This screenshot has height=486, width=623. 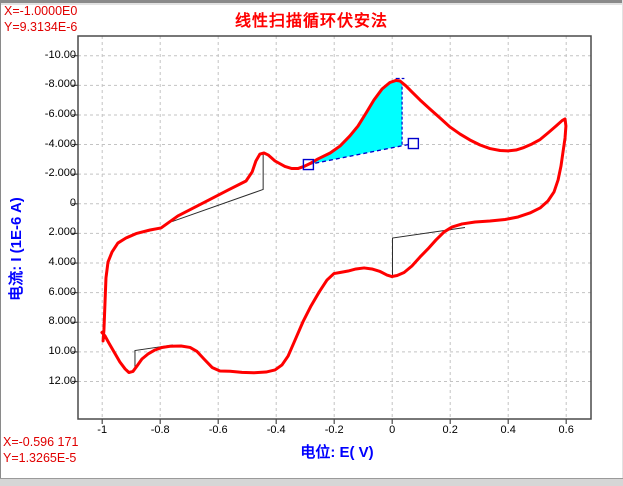 What do you see at coordinates (566, 430) in the screenshot?
I see `x-tick-label: 0.6` at bounding box center [566, 430].